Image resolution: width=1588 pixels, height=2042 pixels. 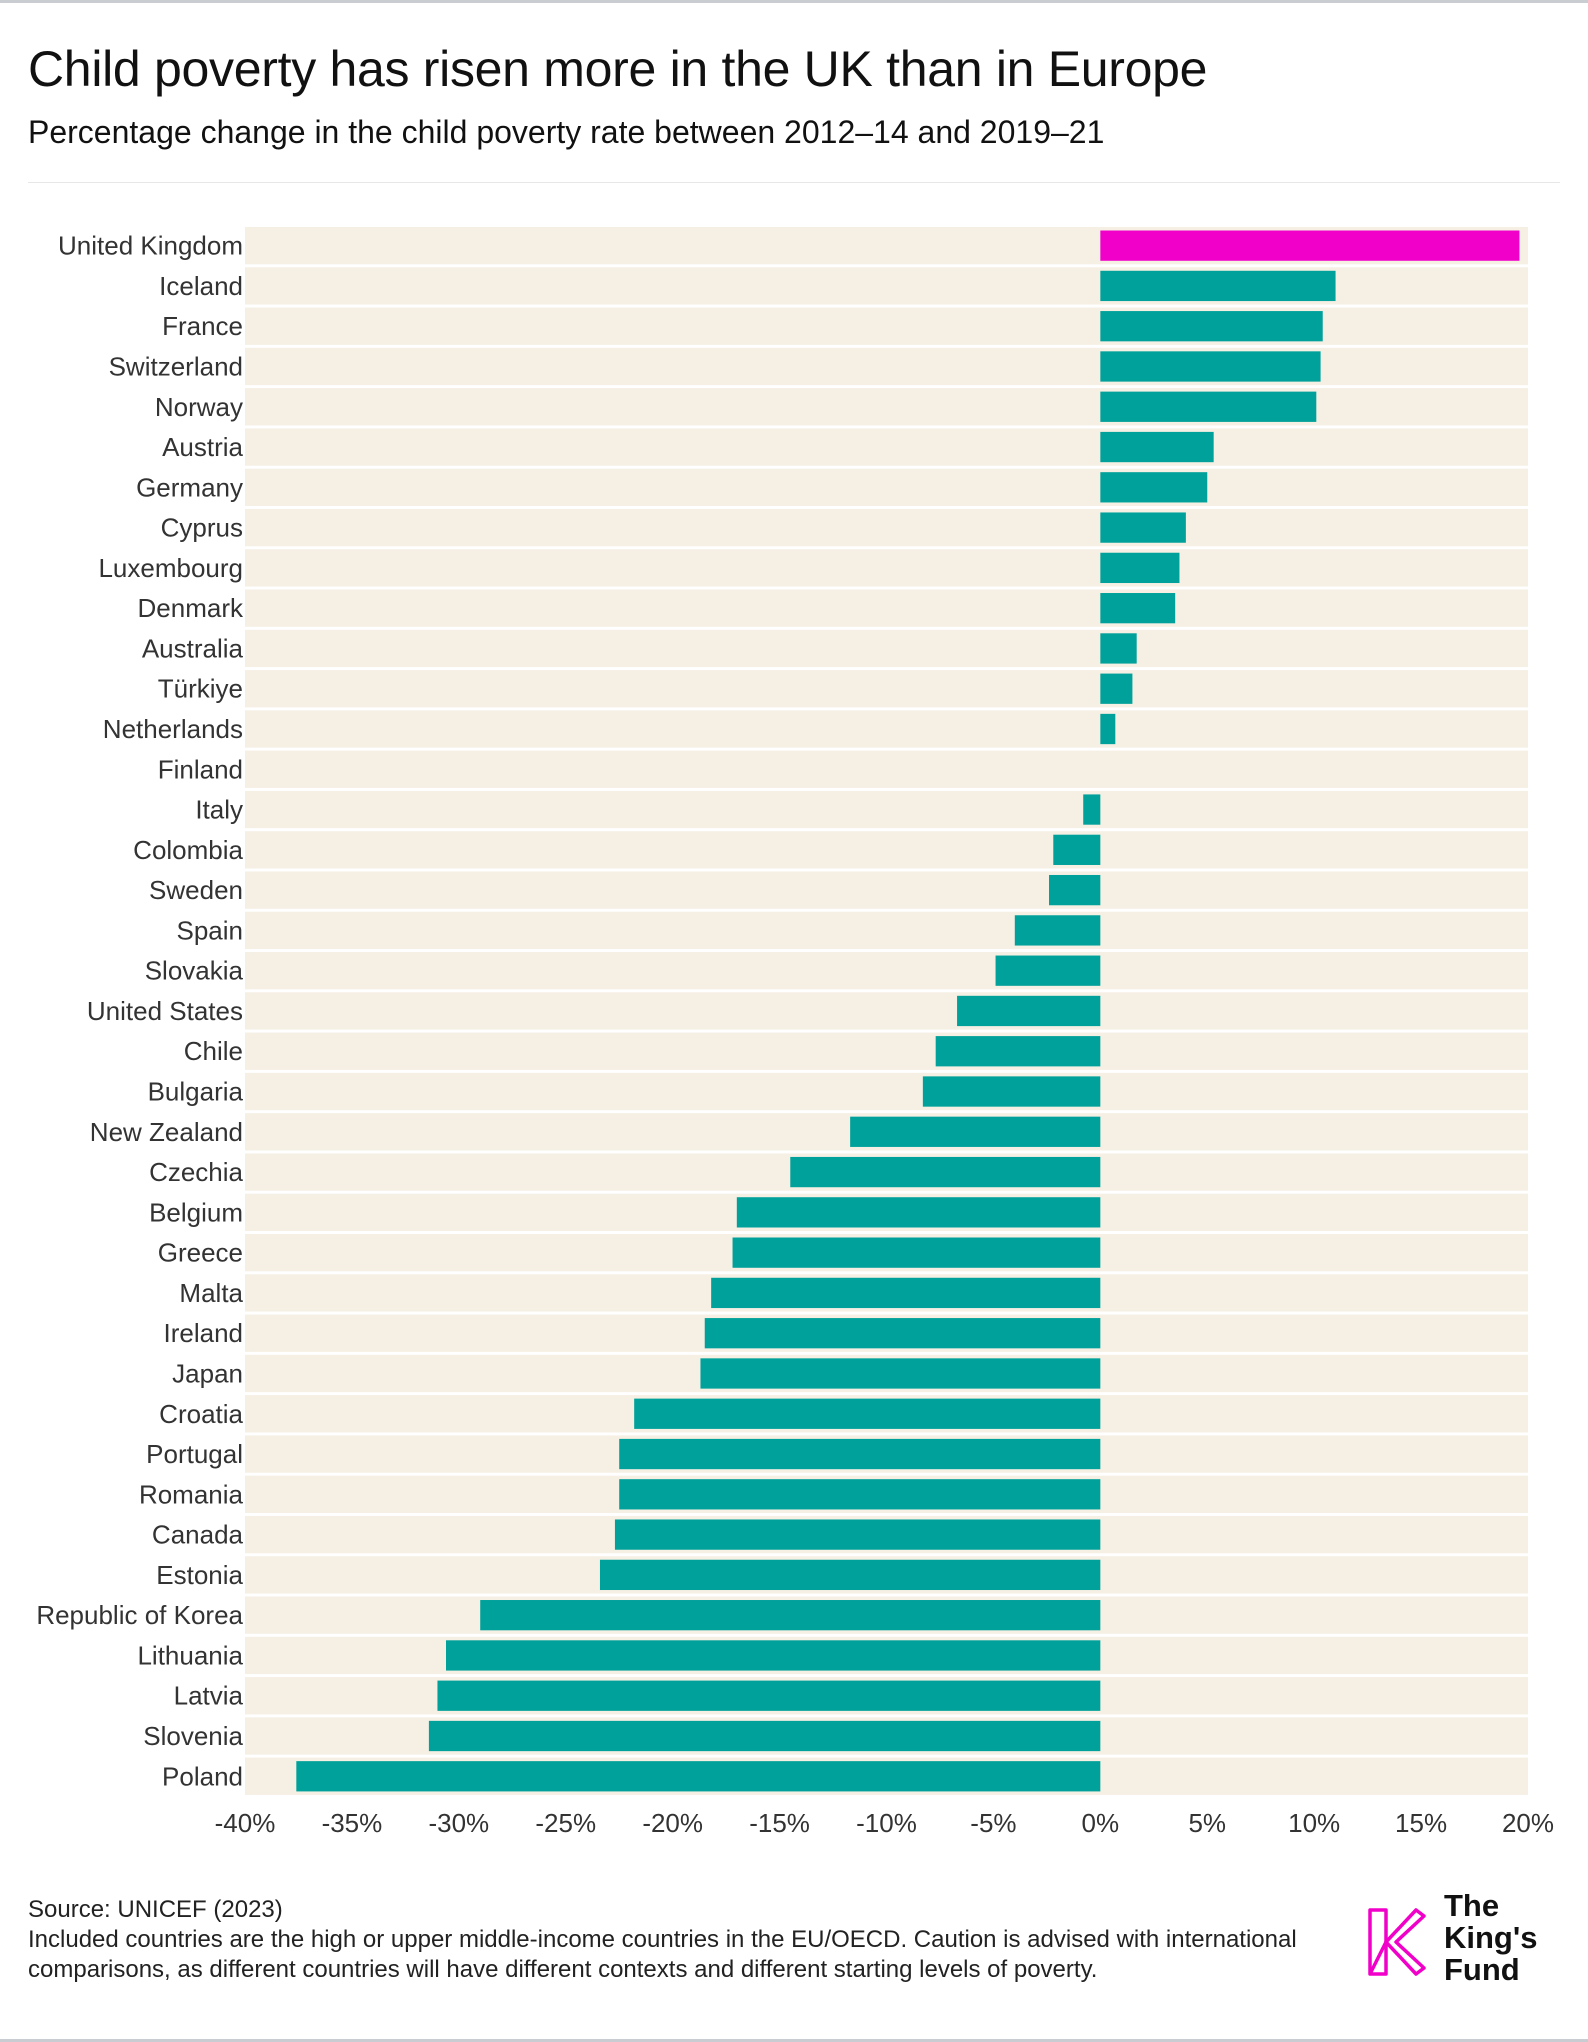 I want to click on bar-republic-of-korea, so click(x=790, y=1615).